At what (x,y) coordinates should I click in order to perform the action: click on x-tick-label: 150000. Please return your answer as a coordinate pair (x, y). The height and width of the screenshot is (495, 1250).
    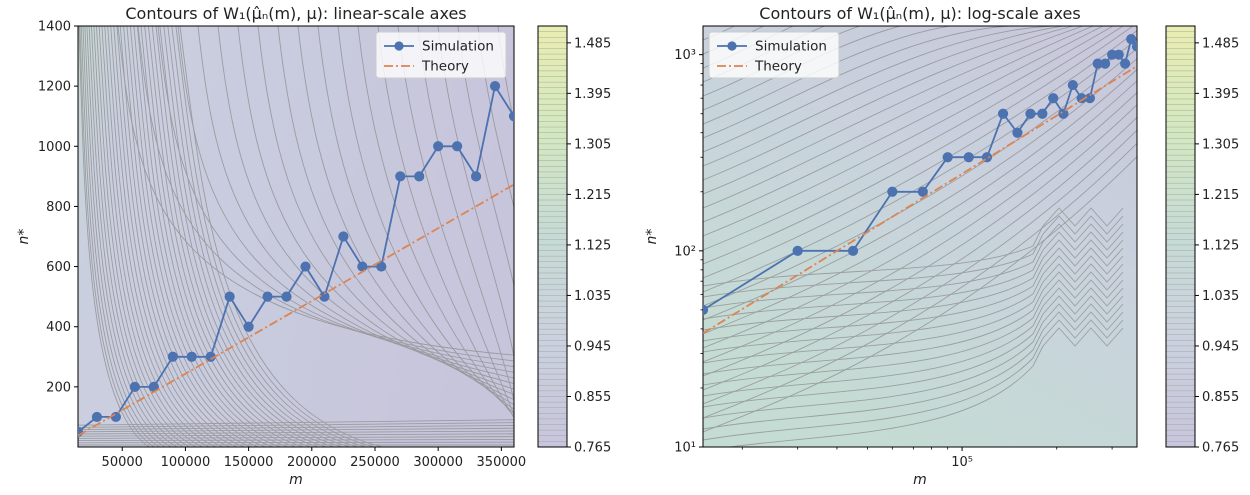
    Looking at the image, I should click on (249, 462).